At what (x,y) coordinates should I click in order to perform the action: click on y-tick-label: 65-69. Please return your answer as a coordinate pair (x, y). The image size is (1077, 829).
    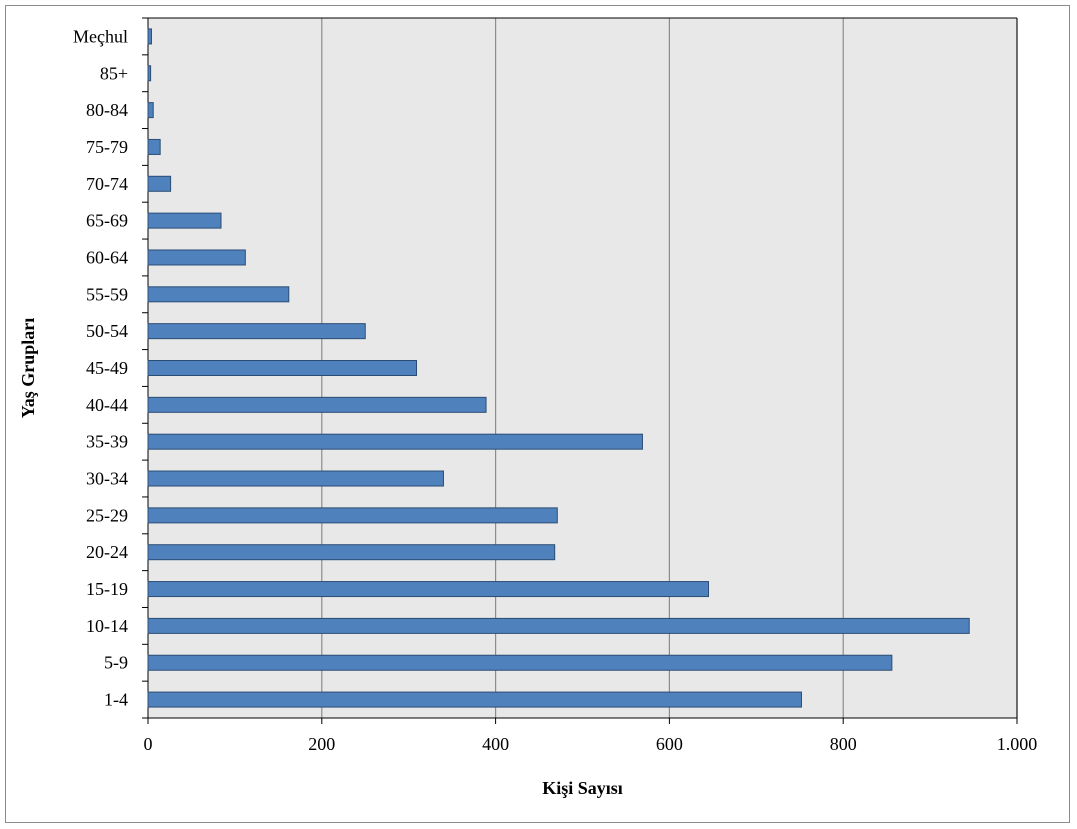
    Looking at the image, I should click on (107, 221).